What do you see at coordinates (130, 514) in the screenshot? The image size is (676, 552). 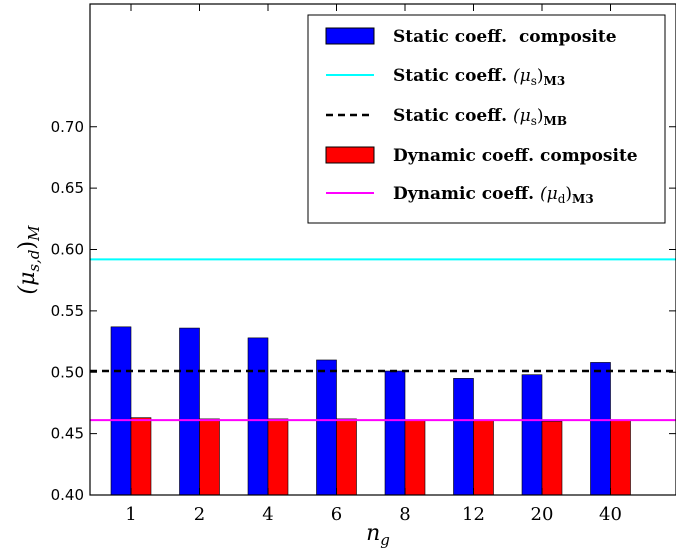 I see `x-tick-label-1: 1` at bounding box center [130, 514].